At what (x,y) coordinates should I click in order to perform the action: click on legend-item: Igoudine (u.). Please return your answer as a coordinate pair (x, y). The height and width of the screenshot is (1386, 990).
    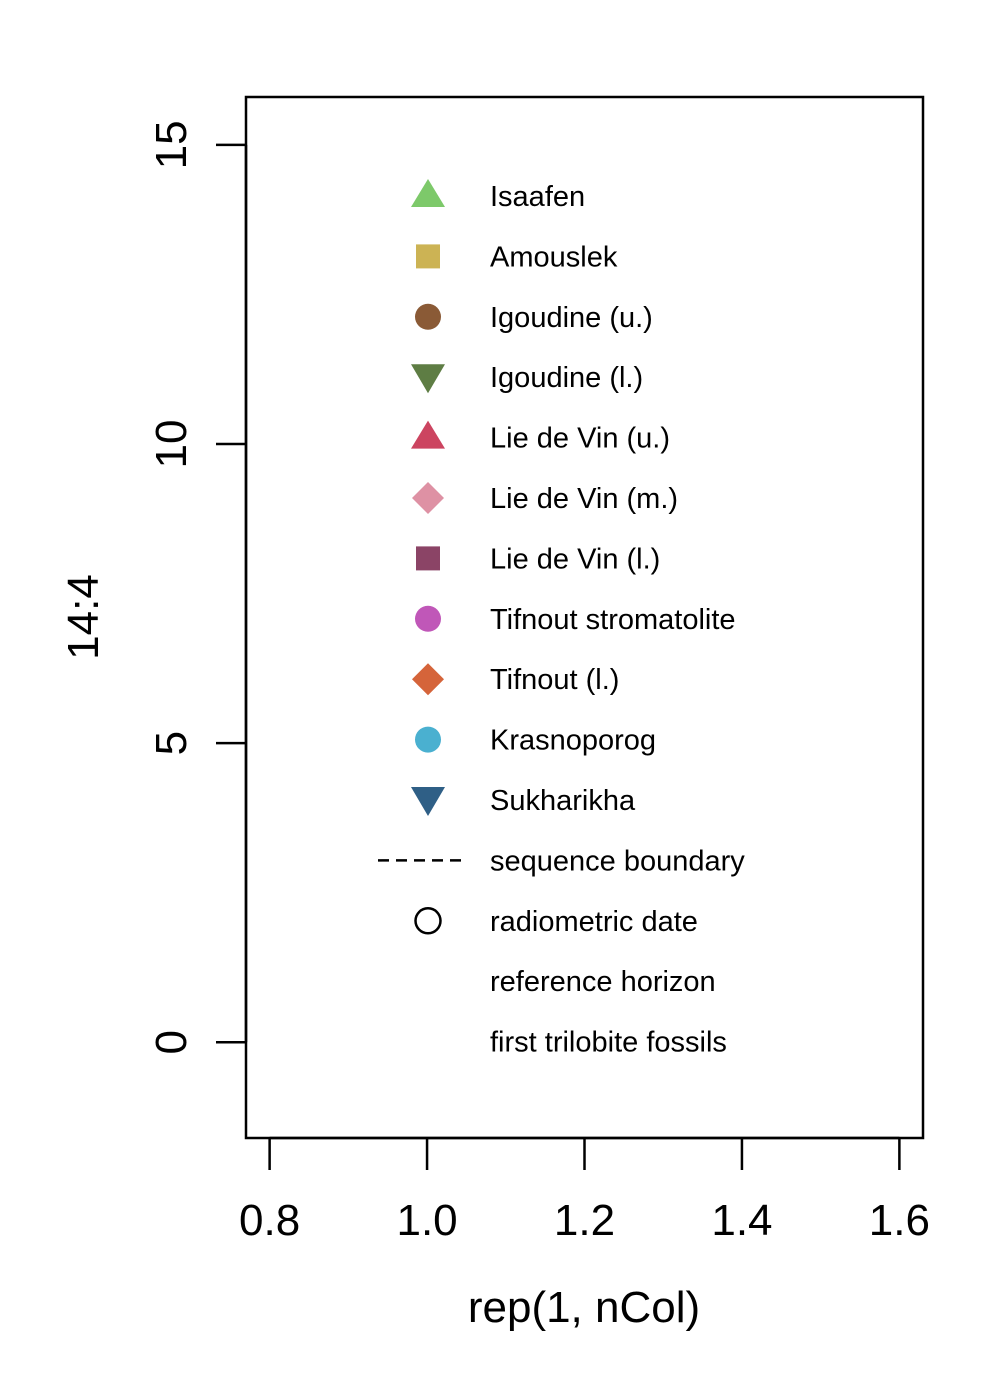
    Looking at the image, I should click on (534, 318).